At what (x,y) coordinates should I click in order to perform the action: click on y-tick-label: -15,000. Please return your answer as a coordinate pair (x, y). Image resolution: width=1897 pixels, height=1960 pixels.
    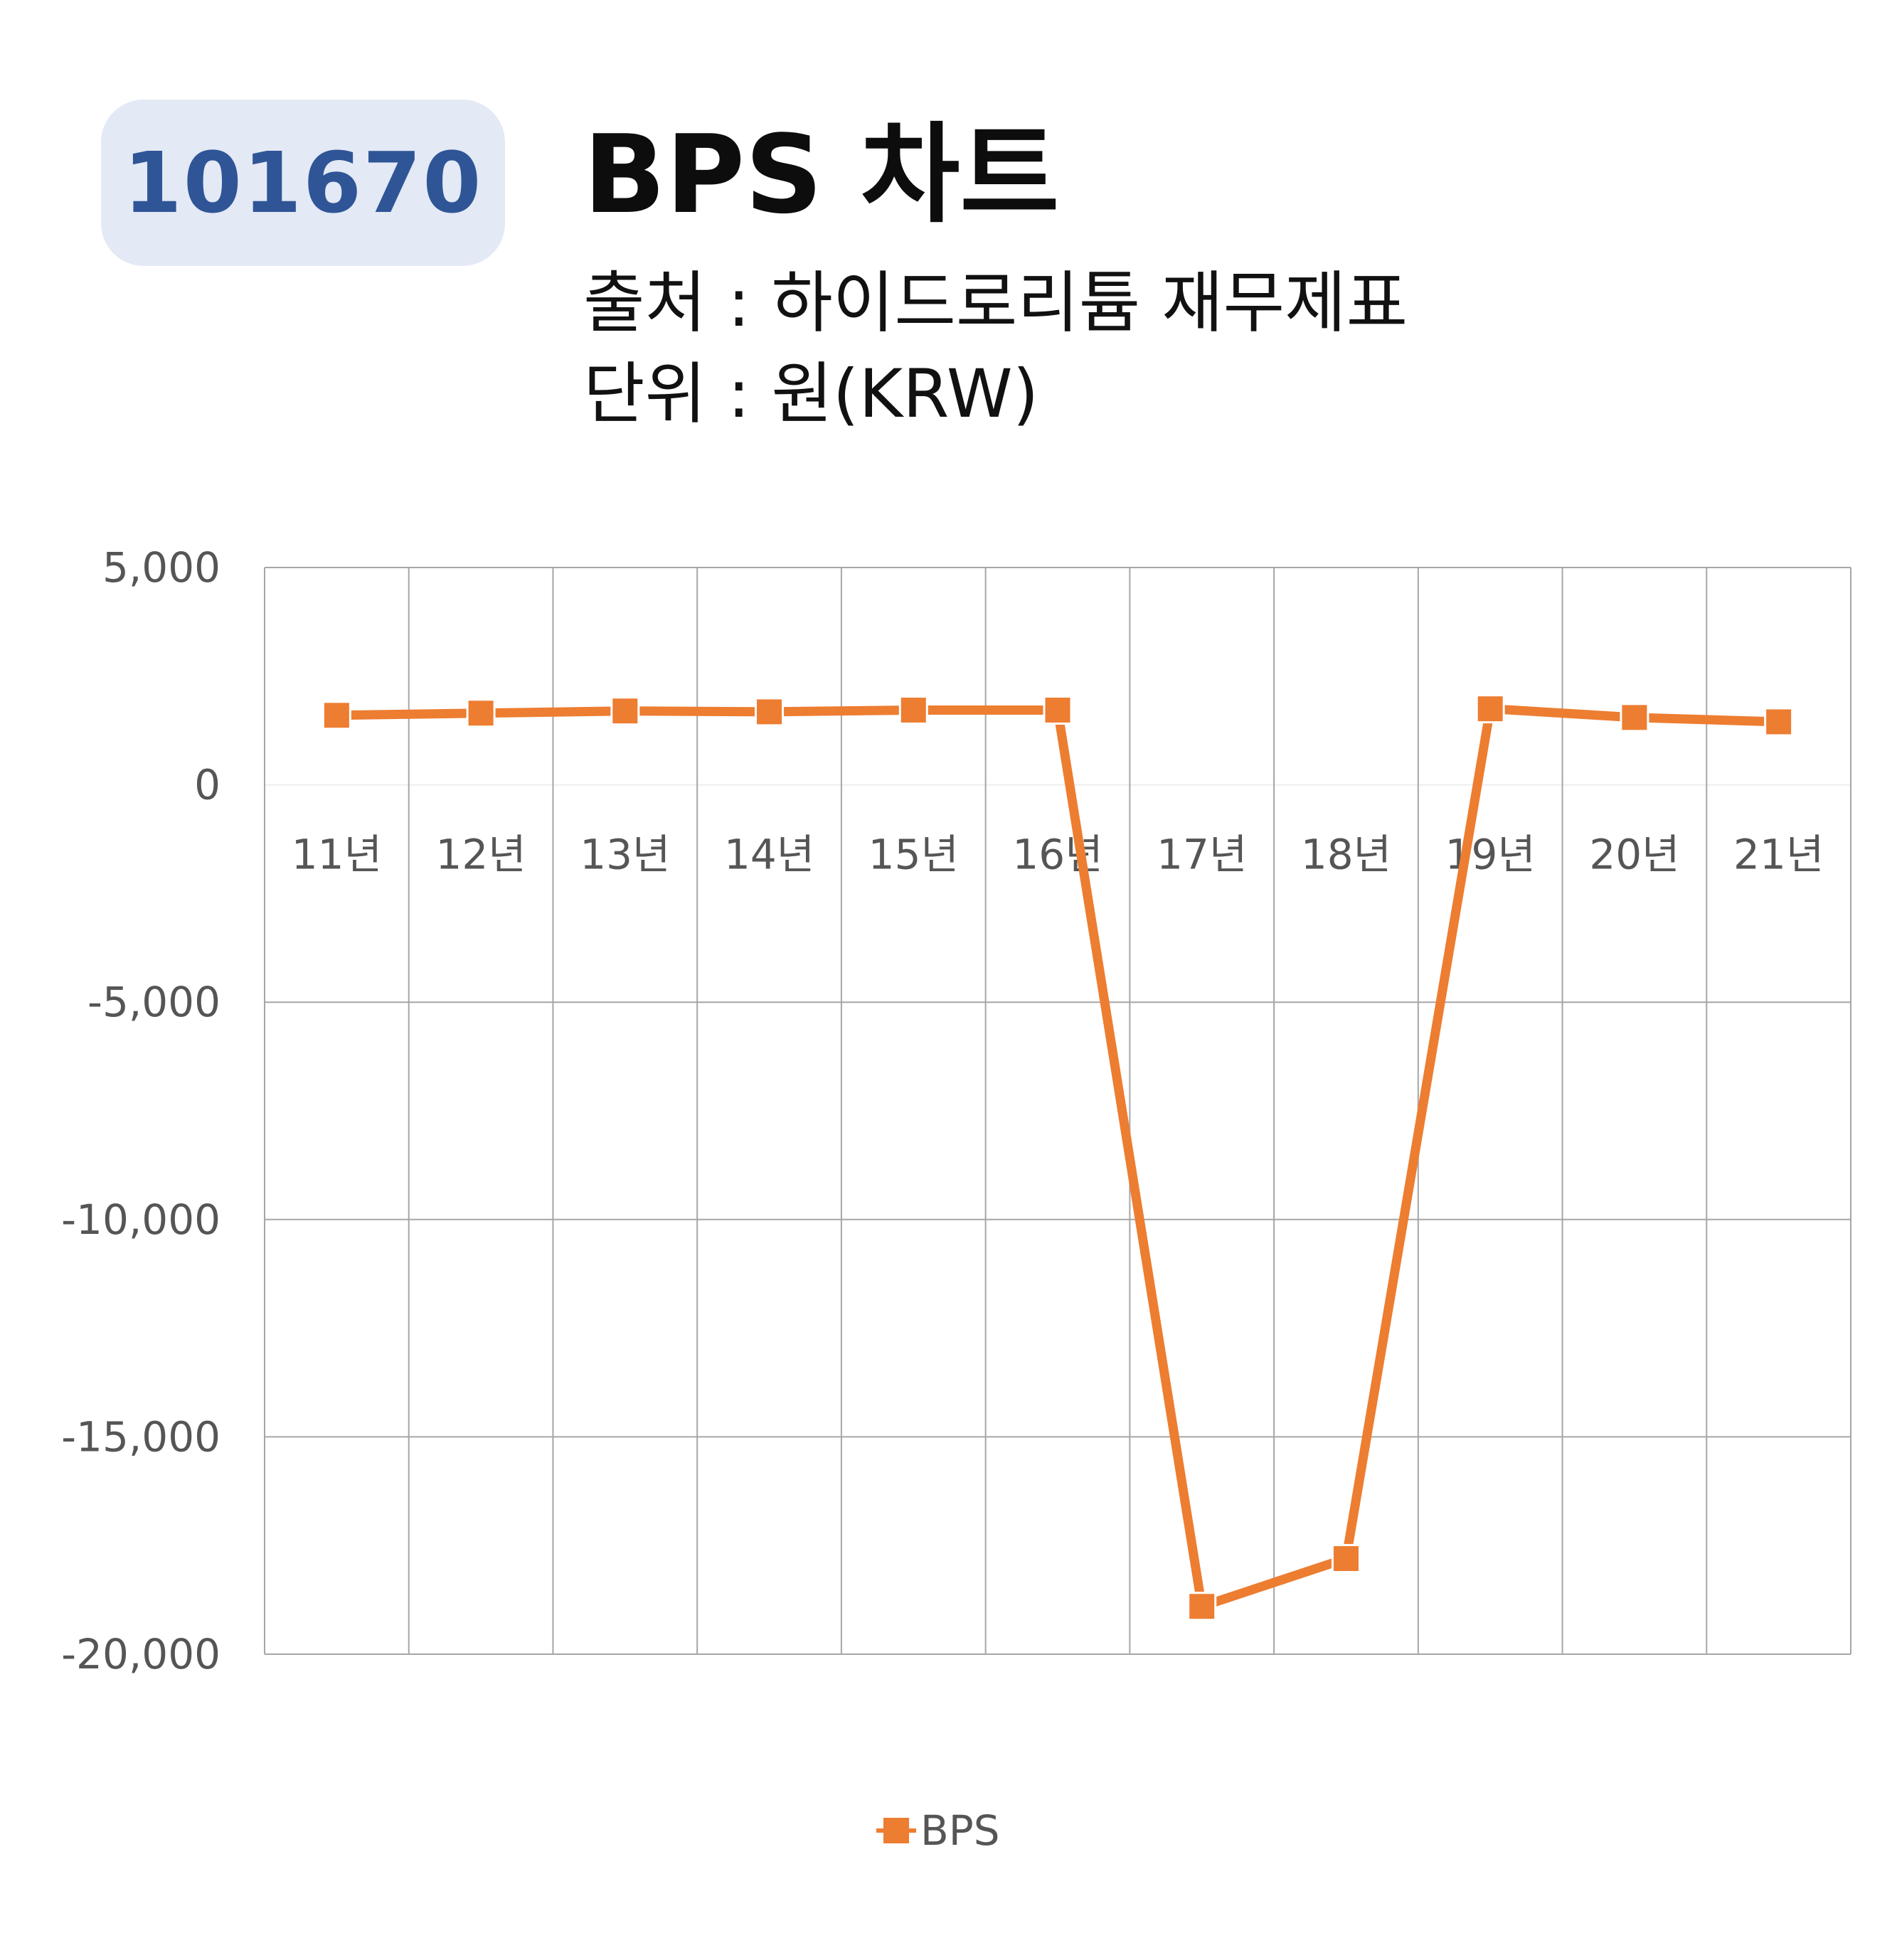
    Looking at the image, I should click on (140, 1436).